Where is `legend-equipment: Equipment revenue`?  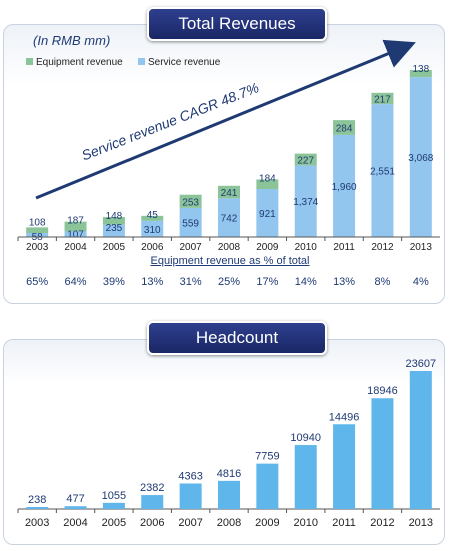 legend-equipment: Equipment revenue is located at coordinates (74, 62).